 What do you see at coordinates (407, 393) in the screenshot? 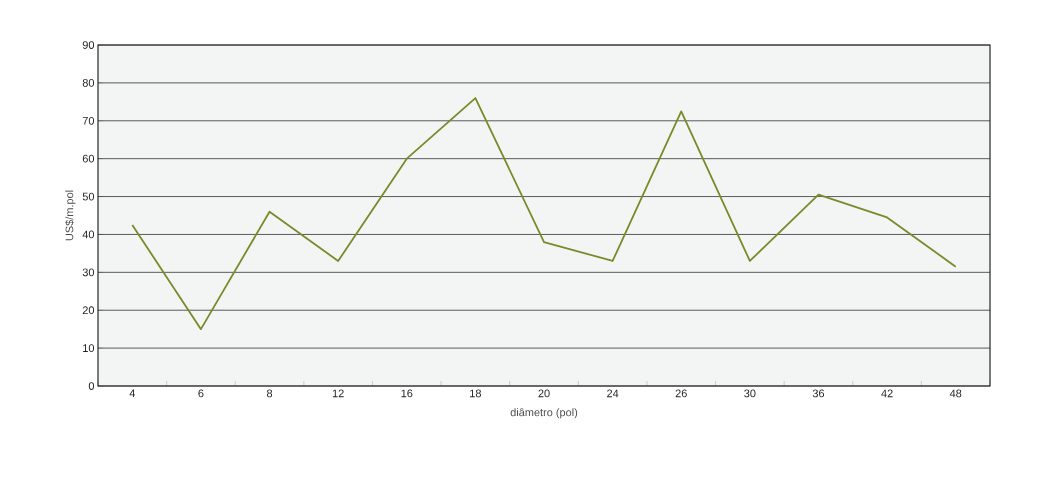
I see `x-tick-label: 16` at bounding box center [407, 393].